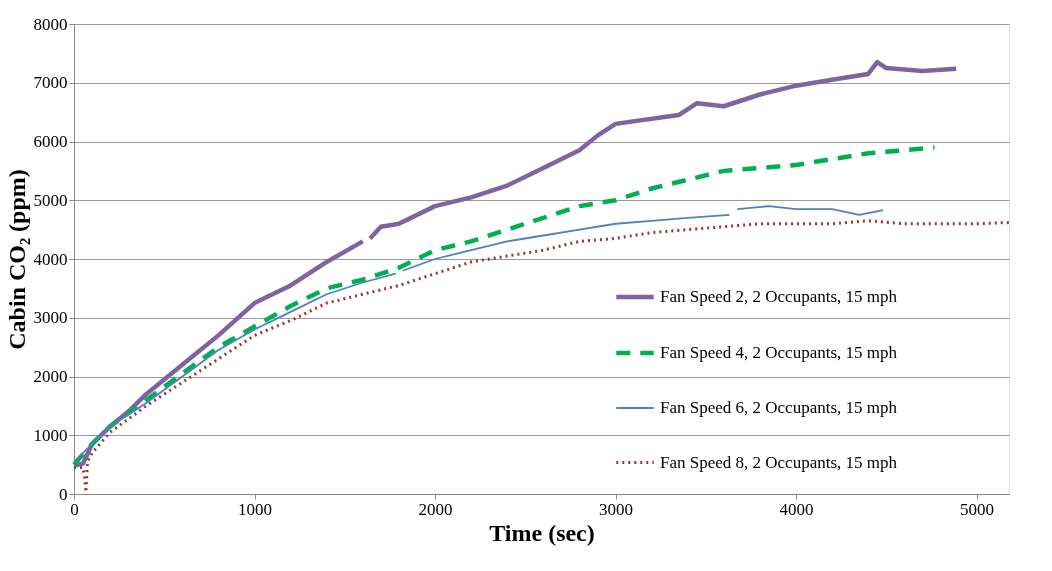 Image resolution: width=1052 pixels, height=571 pixels. I want to click on y-tick-label: 5000, so click(50, 200).